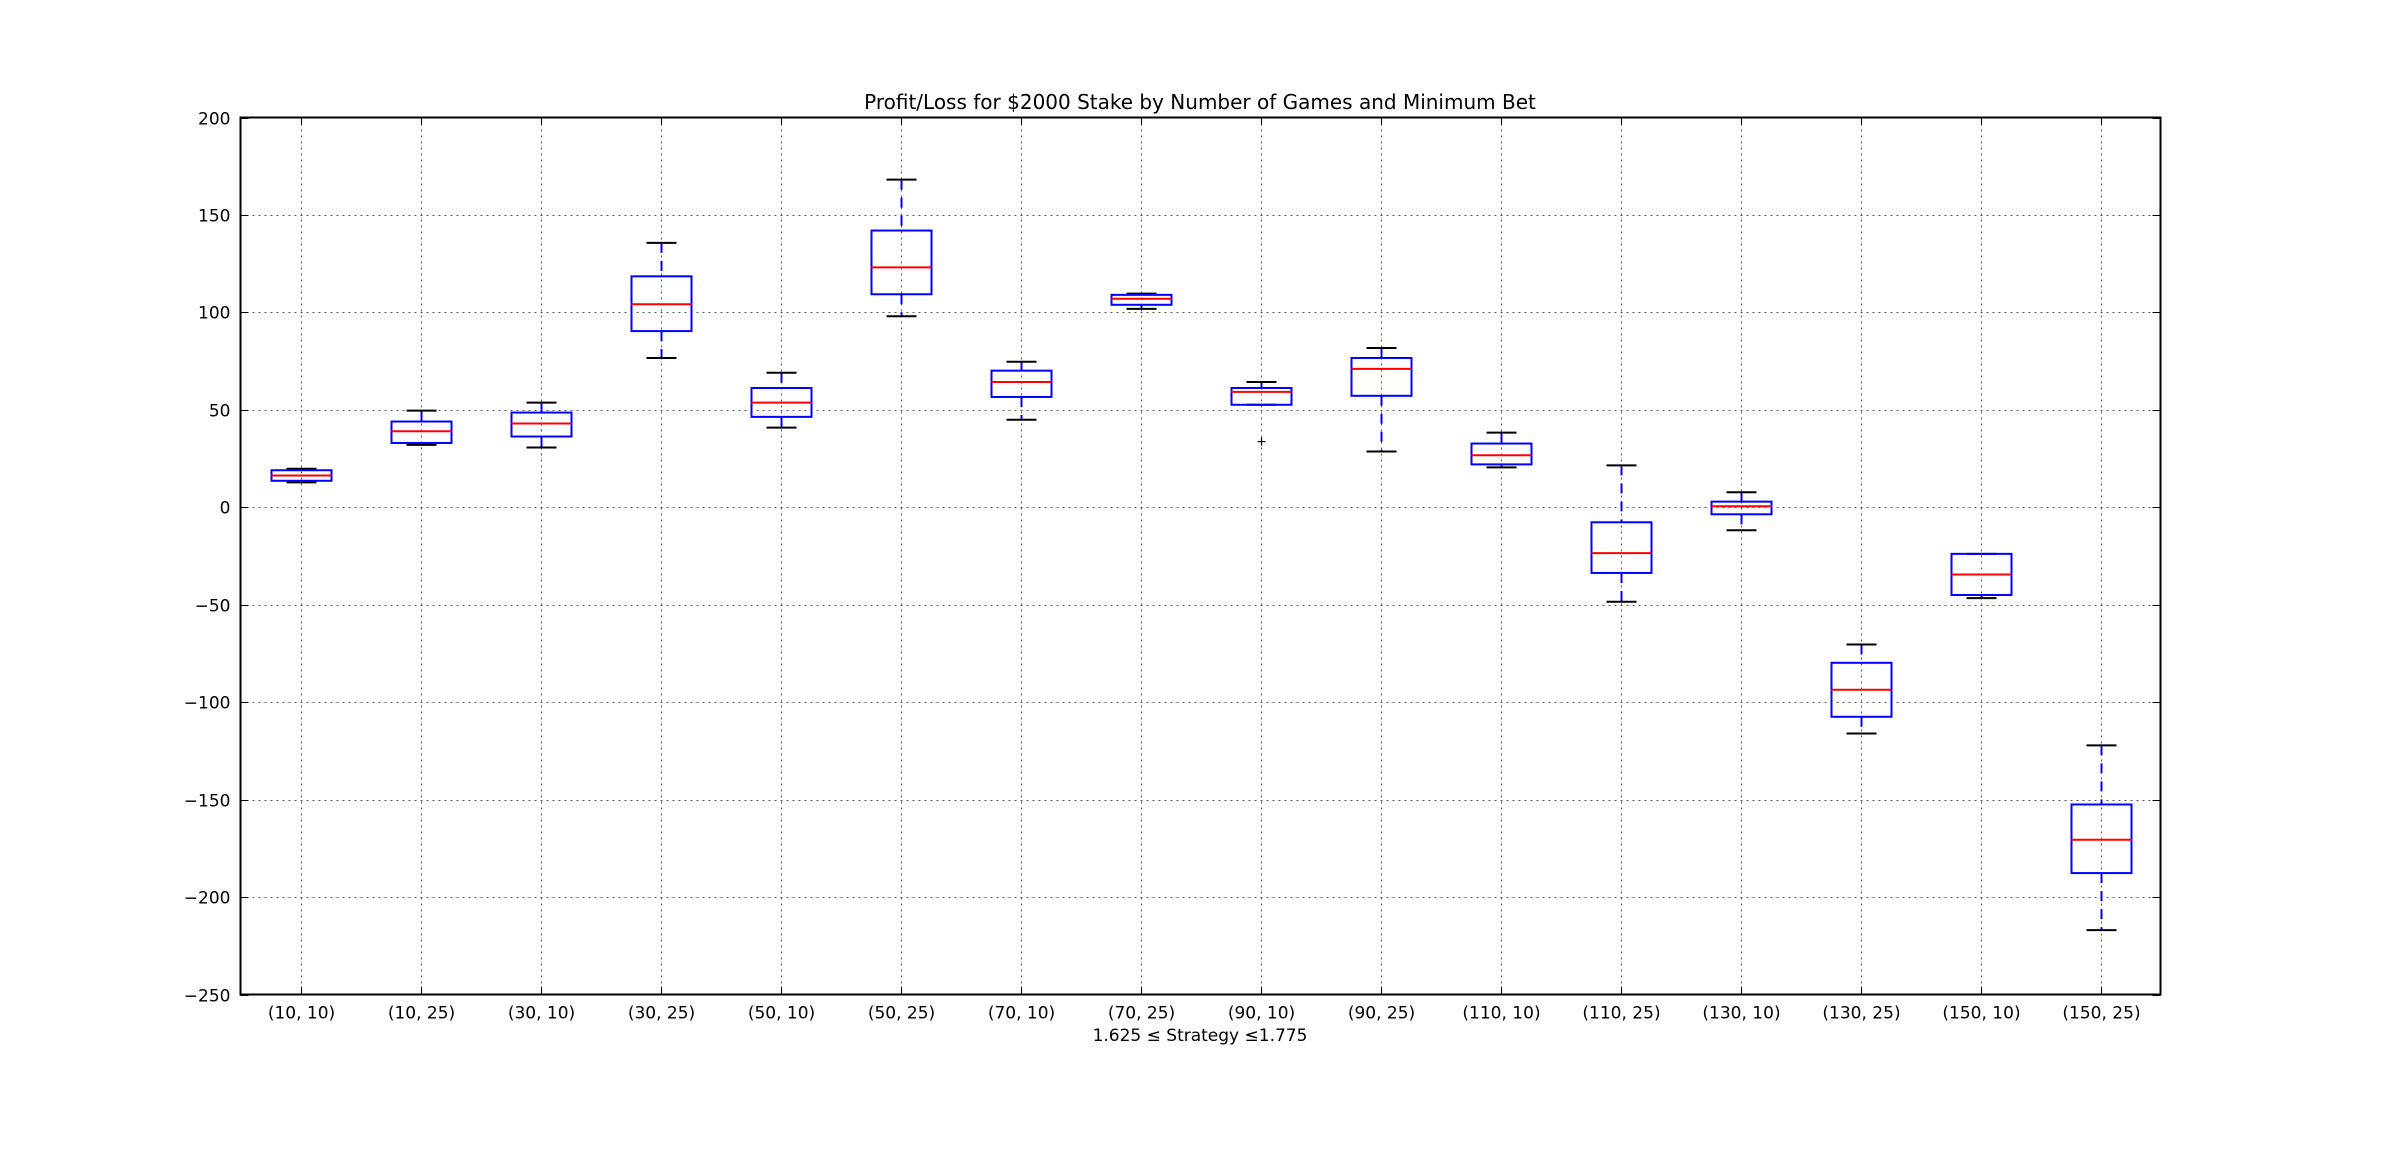 The height and width of the screenshot is (1170, 2400). Describe the element at coordinates (214, 217) in the screenshot. I see `y-tick-label: 150` at that location.